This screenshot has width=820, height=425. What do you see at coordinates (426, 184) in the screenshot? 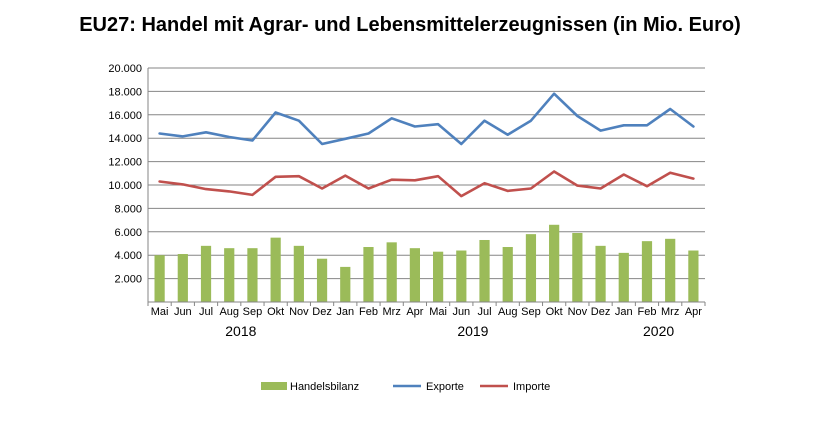
I see `line-importe` at bounding box center [426, 184].